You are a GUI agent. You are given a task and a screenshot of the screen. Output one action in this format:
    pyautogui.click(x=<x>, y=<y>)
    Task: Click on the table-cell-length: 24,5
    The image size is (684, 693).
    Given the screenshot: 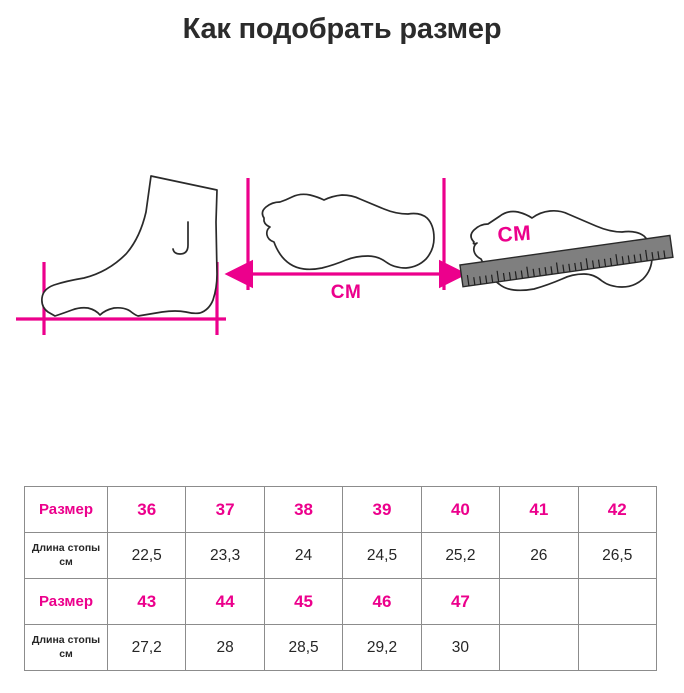 What is the action you would take?
    pyautogui.click(x=382, y=555)
    